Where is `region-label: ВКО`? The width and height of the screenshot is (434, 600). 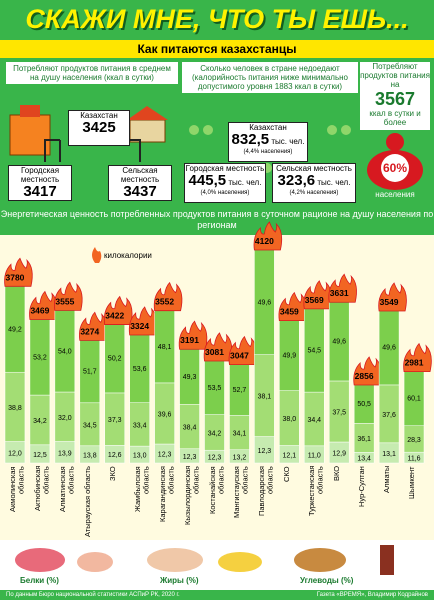
region-label: ВКО is located at coordinates (337, 474).